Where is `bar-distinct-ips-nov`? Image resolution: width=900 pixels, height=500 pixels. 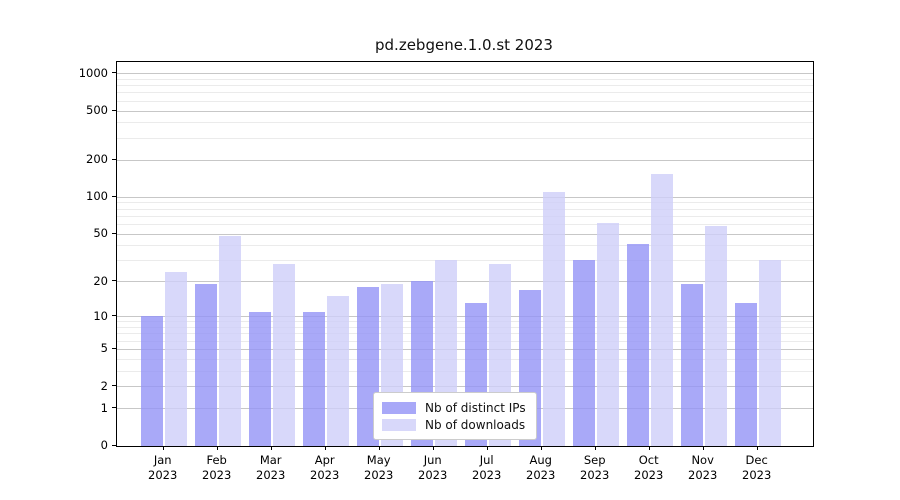
bar-distinct-ips-nov is located at coordinates (691, 365).